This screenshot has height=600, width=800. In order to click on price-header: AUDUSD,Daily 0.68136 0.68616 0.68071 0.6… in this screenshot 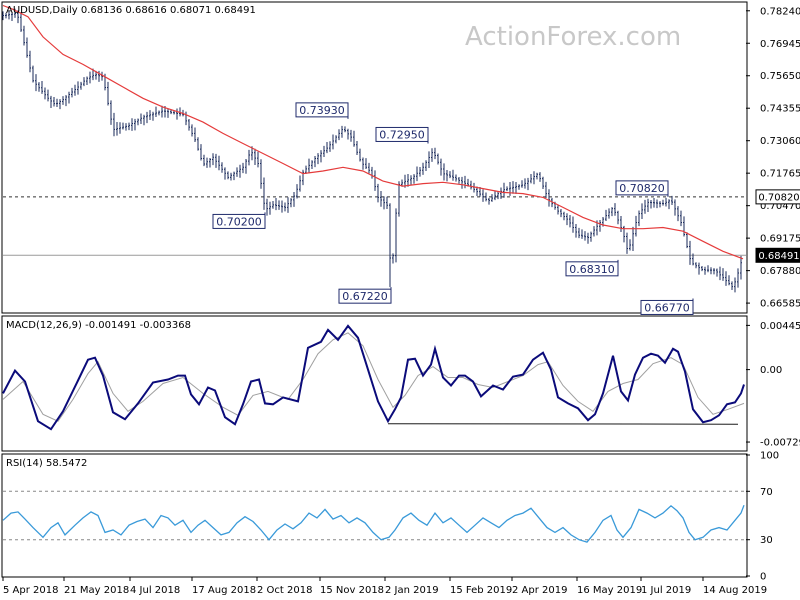, I will do `click(131, 10)`.